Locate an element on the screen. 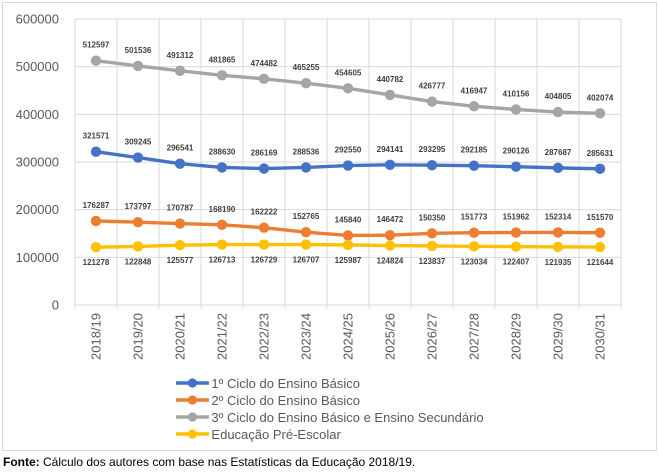 Image resolution: width=659 pixels, height=473 pixels. series-2-data-label: 151773 is located at coordinates (474, 217).